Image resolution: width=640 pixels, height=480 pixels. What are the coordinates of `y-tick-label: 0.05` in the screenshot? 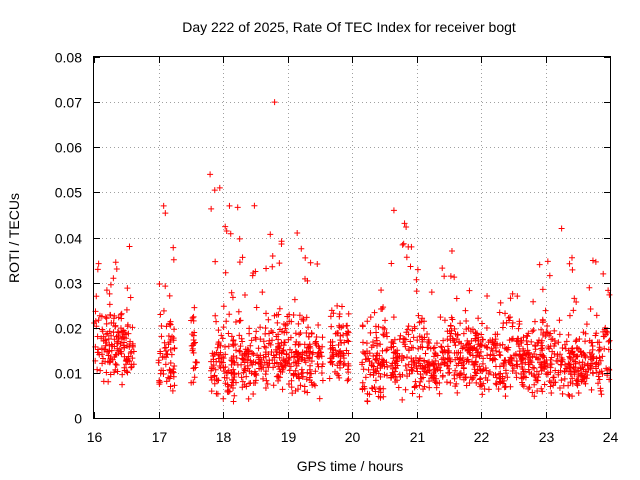 It's located at (68, 193).